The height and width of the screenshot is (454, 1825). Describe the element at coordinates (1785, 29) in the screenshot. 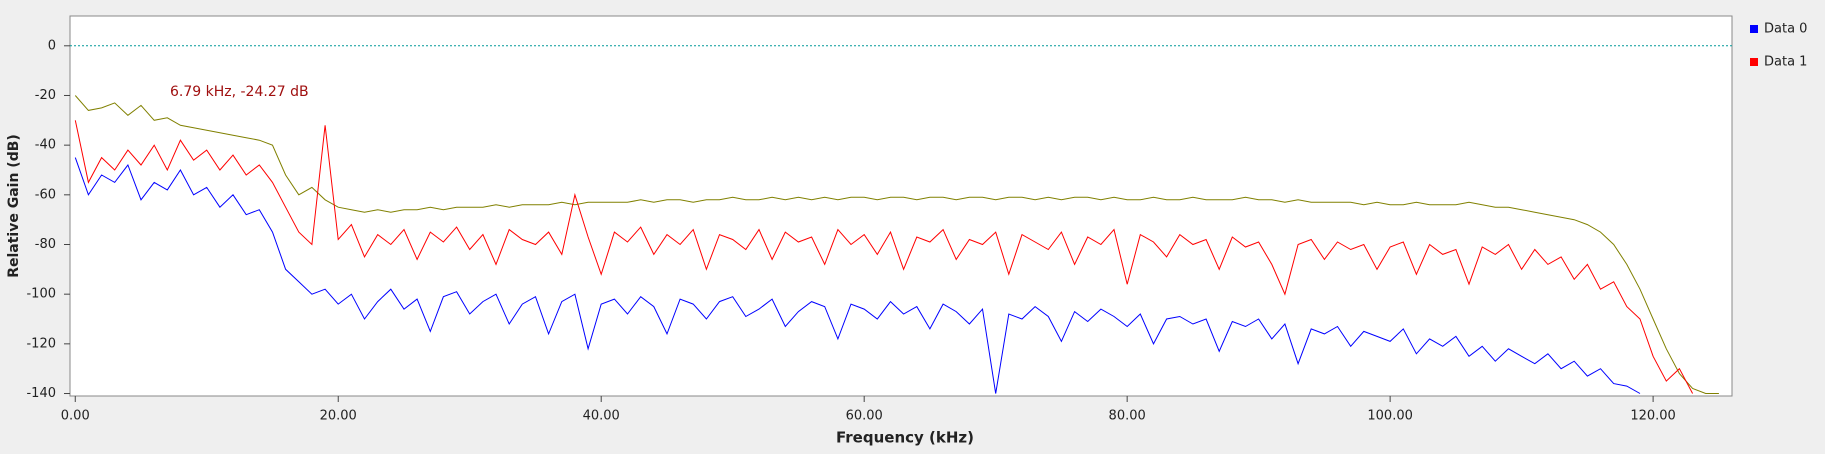

I see `legend-label: Data 0` at that location.